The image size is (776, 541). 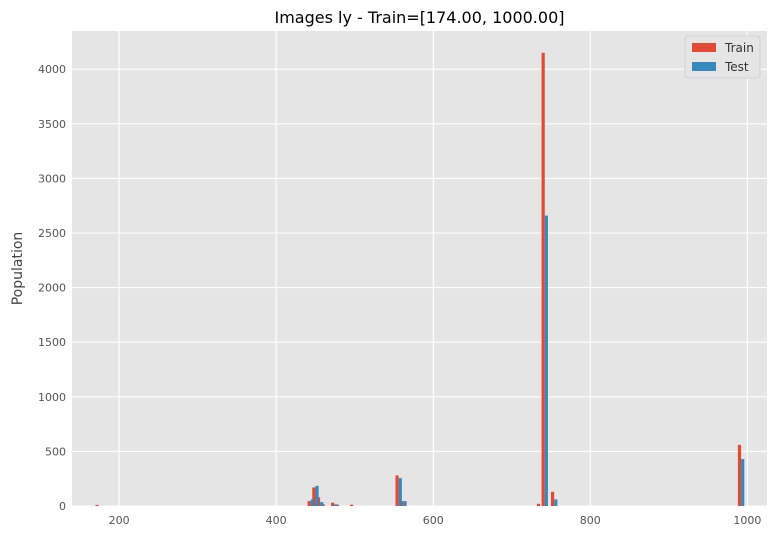 I want to click on legend-label-test: Test, so click(x=736, y=67).